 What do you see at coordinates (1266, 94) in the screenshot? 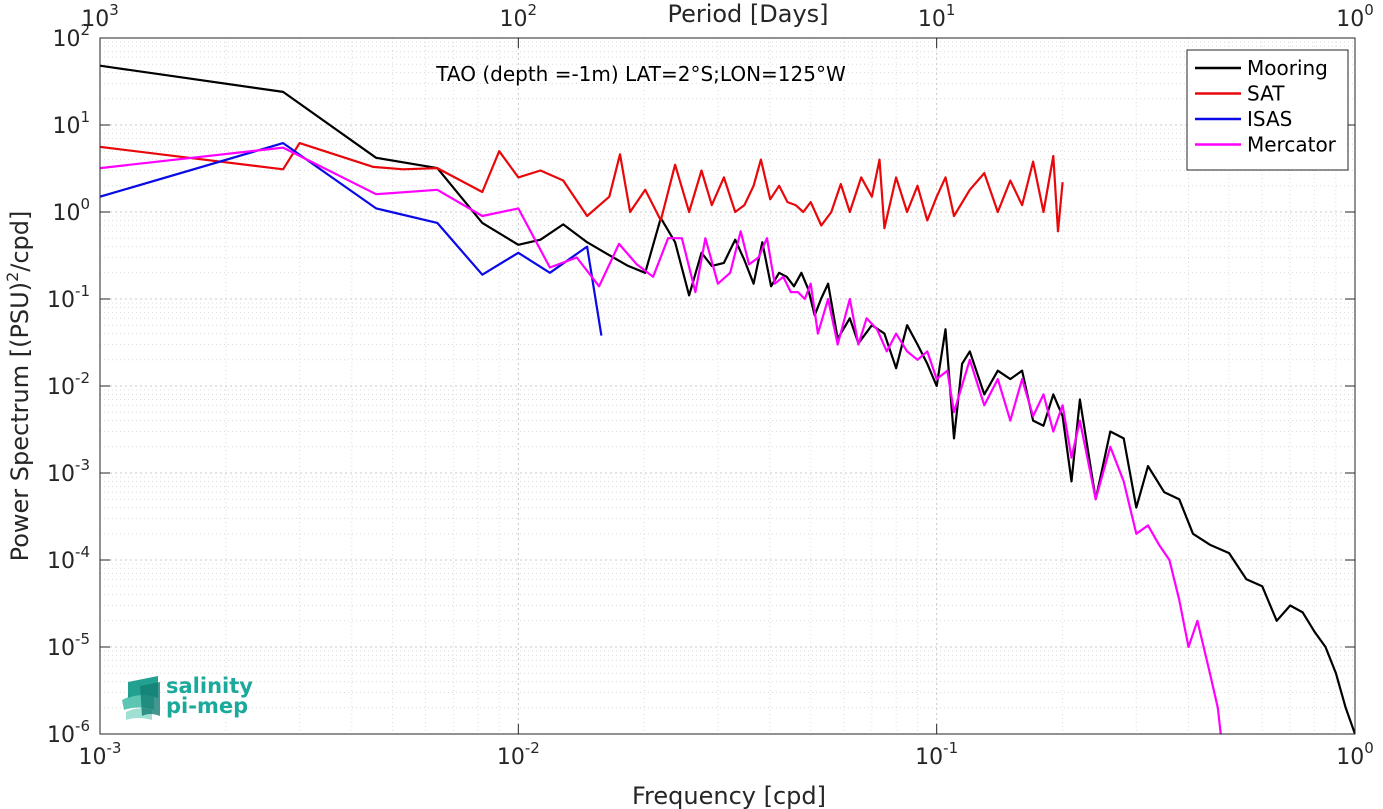
I see `legend-label-sat: SAT` at bounding box center [1266, 94].